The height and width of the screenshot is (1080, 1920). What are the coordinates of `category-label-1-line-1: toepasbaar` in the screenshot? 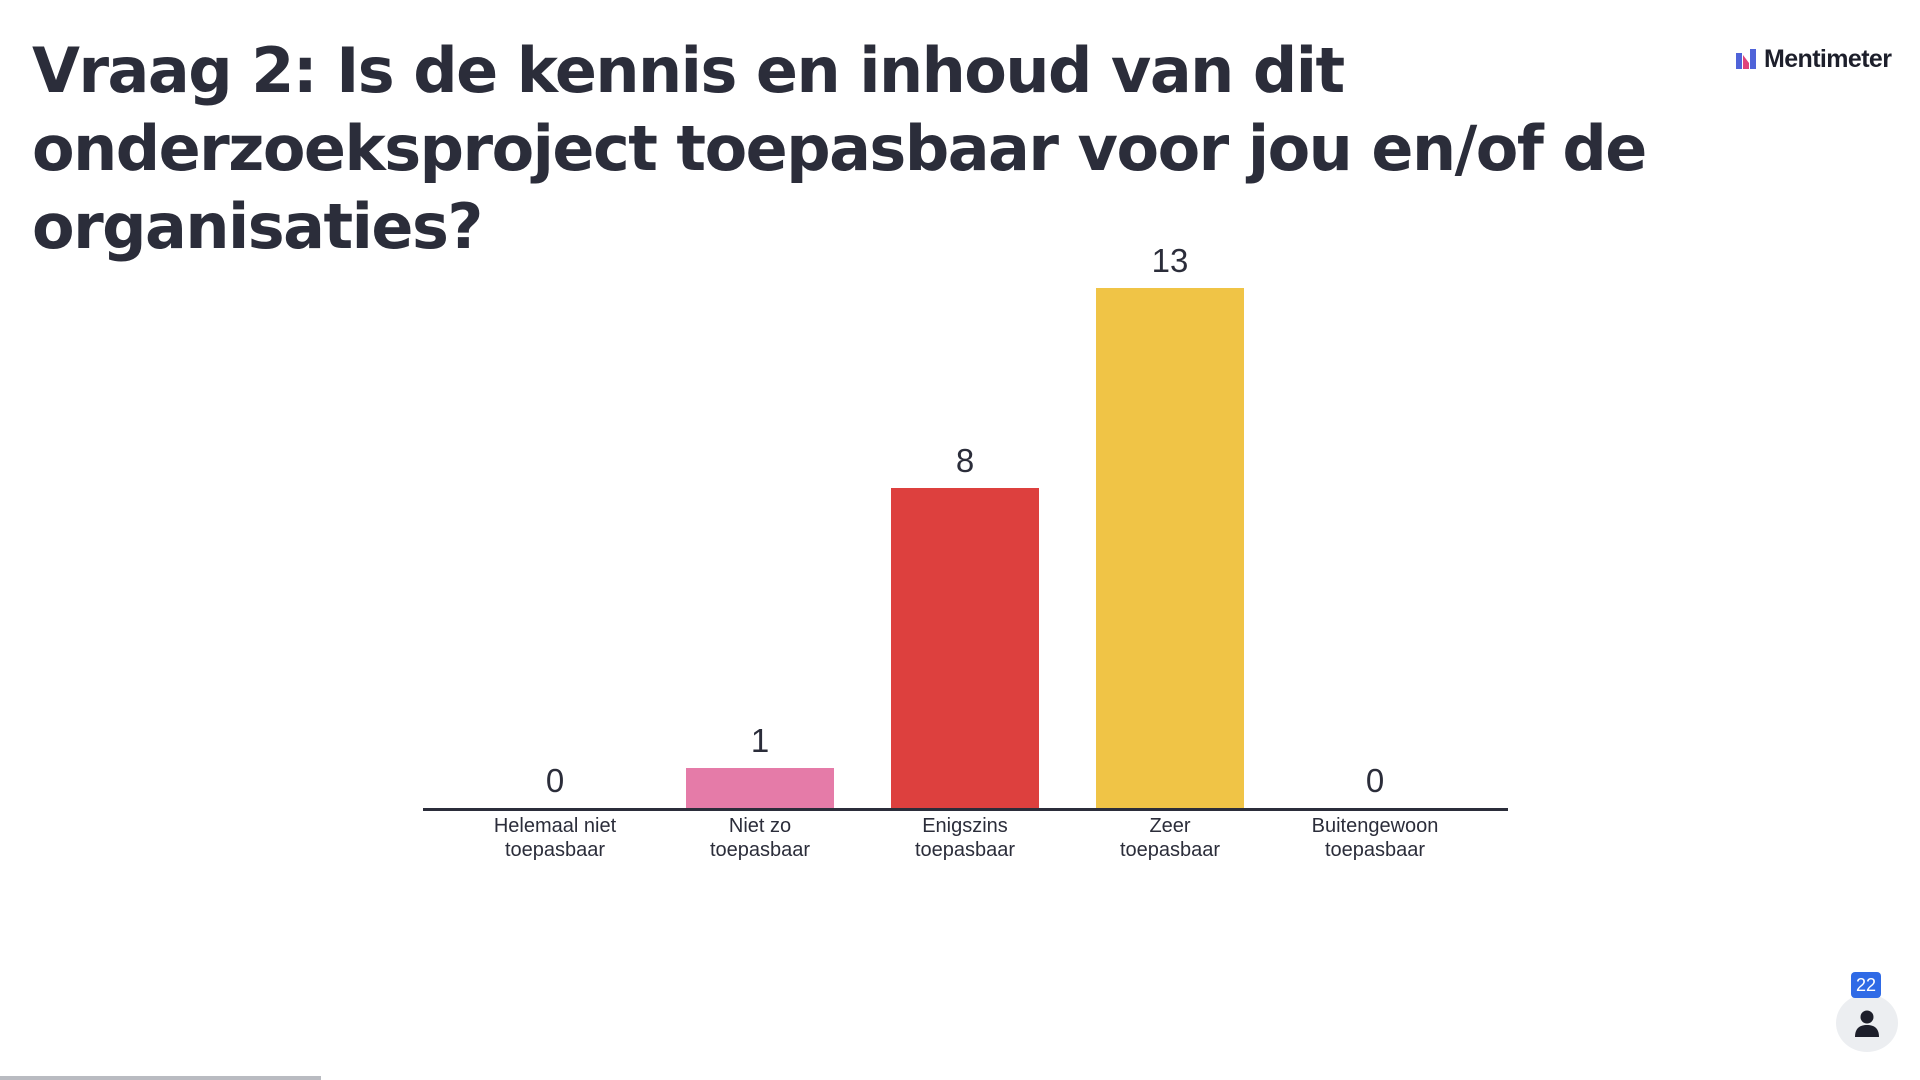 It's located at (760, 850).